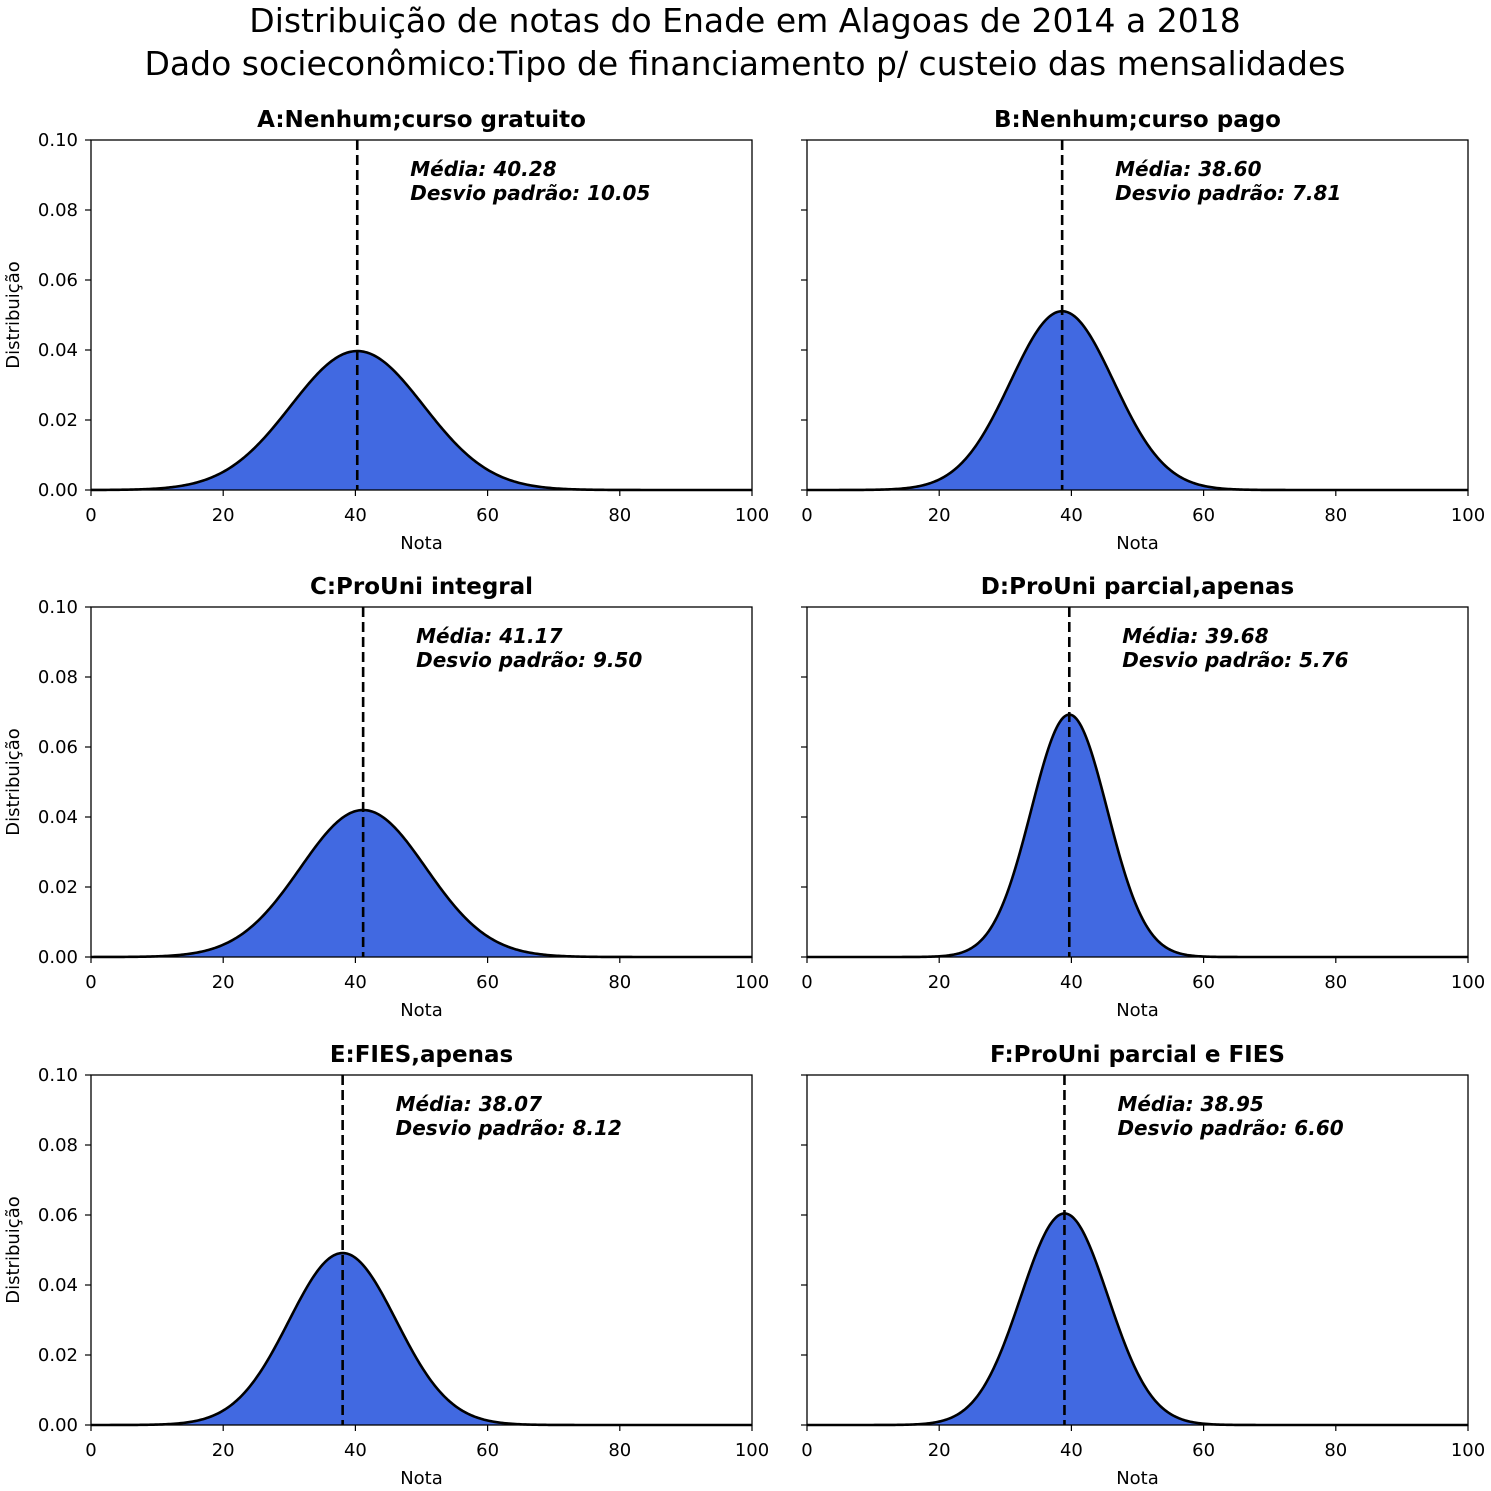 The image size is (1491, 1491). What do you see at coordinates (529, 660) in the screenshot?
I see `stats-std: Desvio padrão: 9.50` at bounding box center [529, 660].